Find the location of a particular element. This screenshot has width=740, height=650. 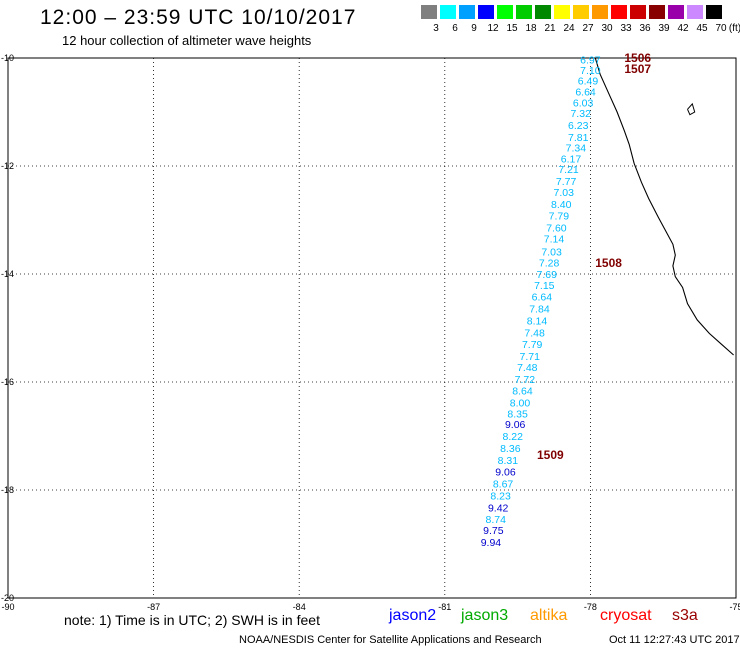

lon-tick-label: -78 is located at coordinates (590, 607).